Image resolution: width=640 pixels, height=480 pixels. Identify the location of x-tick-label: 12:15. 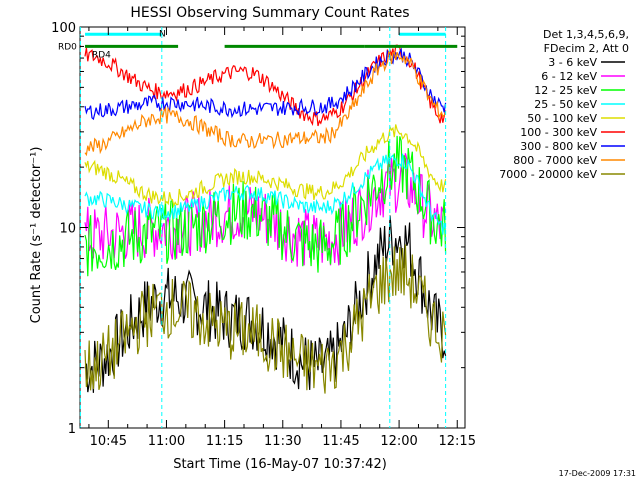
(457, 441).